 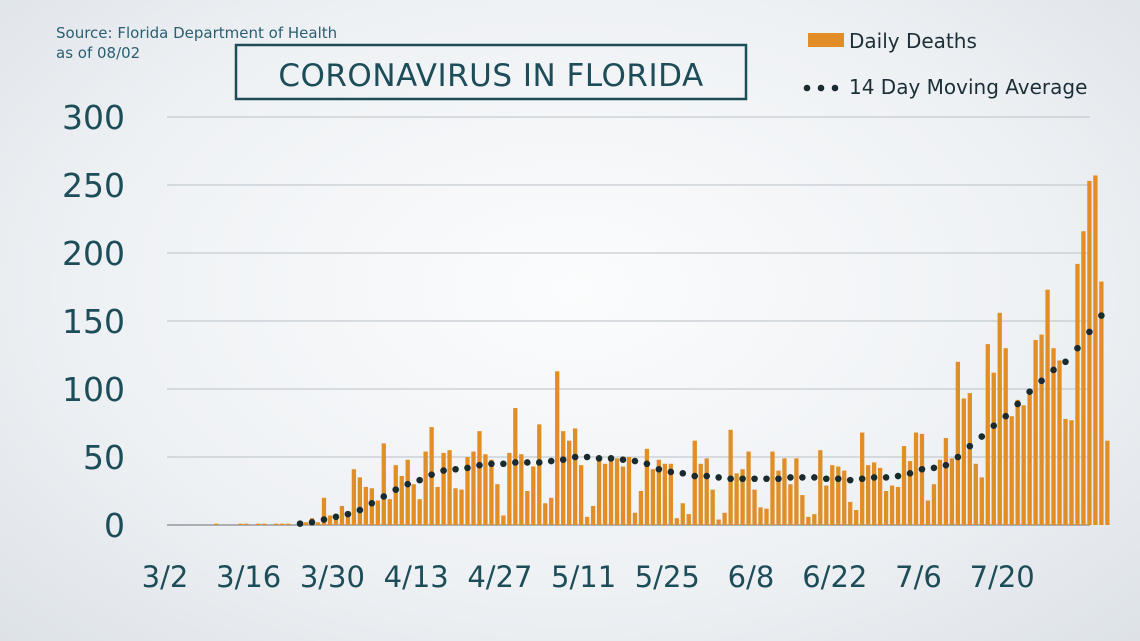 What do you see at coordinates (751, 577) in the screenshot?
I see `x-tick-label: 6/8` at bounding box center [751, 577].